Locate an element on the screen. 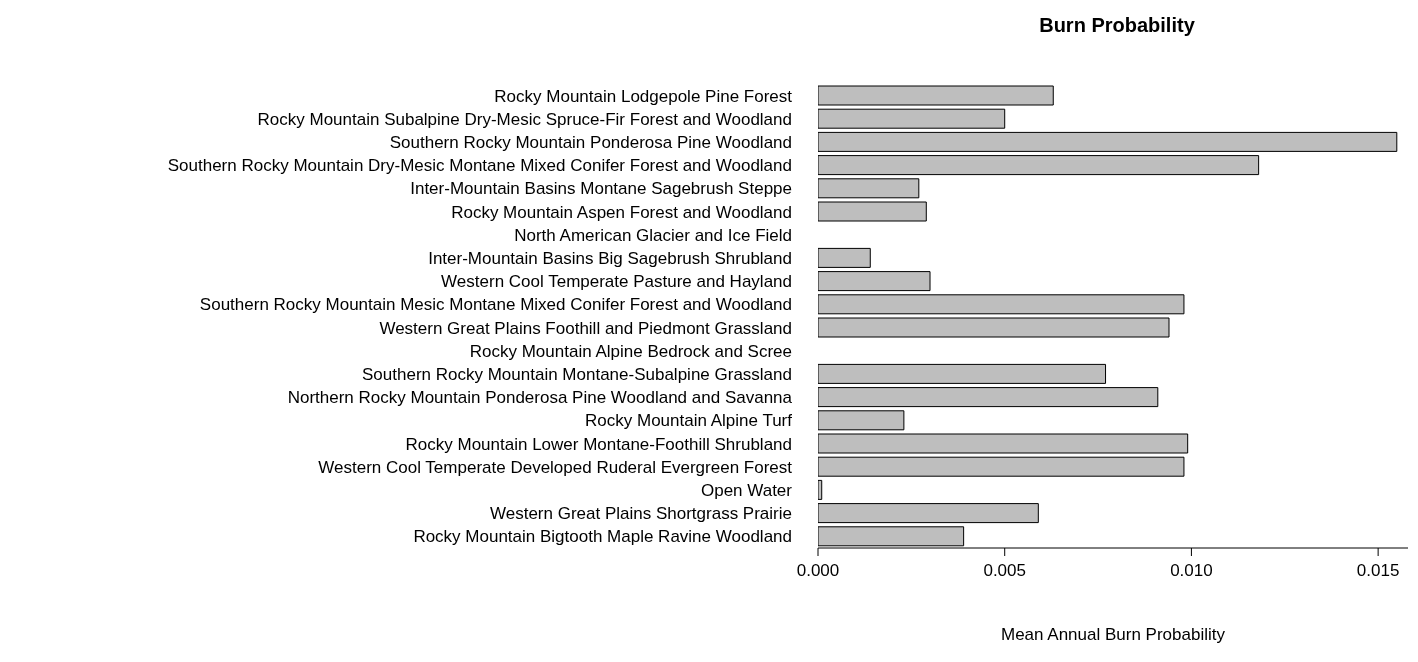 This screenshot has height=662, width=1418. x-tick-label: 0.010 is located at coordinates (1191, 571).